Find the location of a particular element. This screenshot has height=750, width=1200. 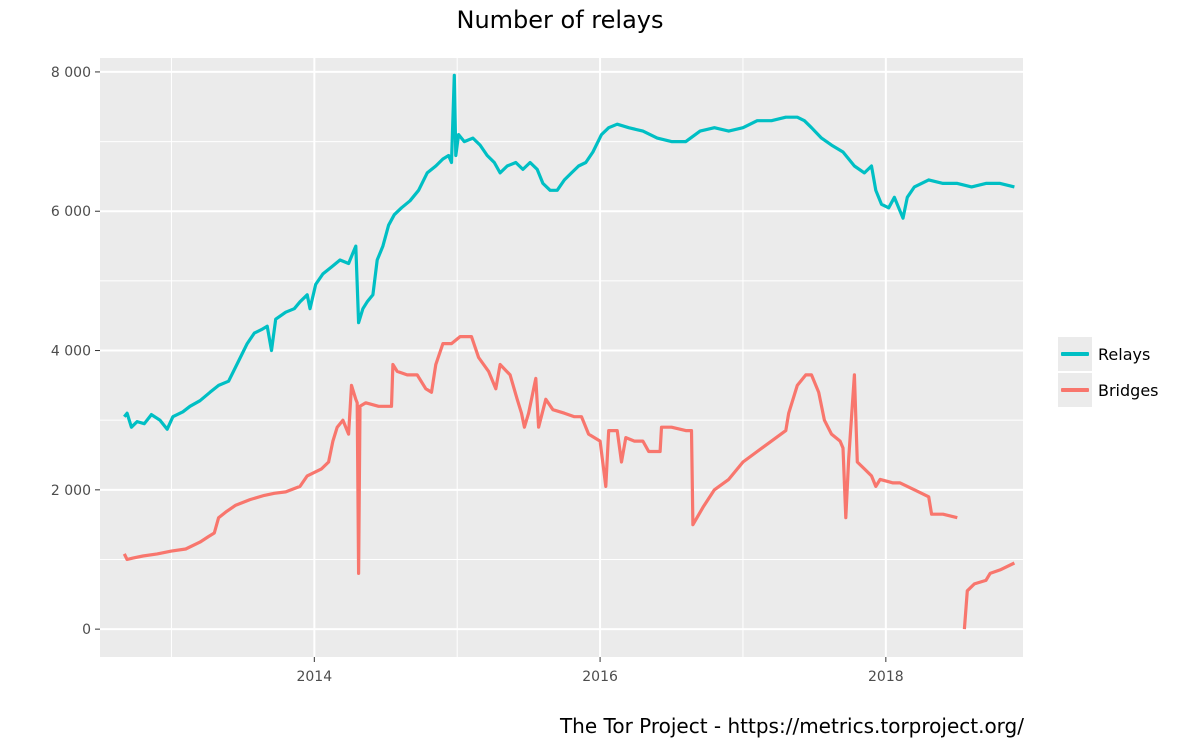

legend-label-bridges: Bridges is located at coordinates (1128, 390).